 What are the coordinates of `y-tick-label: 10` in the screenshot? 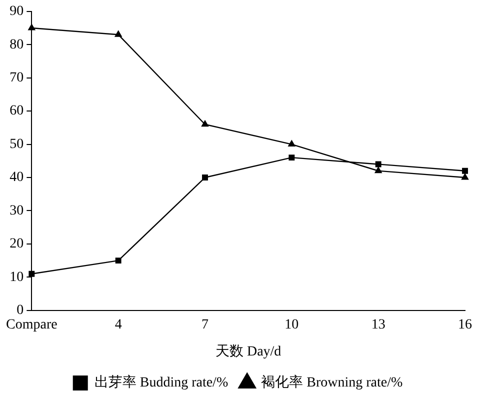 It's located at (17, 277).